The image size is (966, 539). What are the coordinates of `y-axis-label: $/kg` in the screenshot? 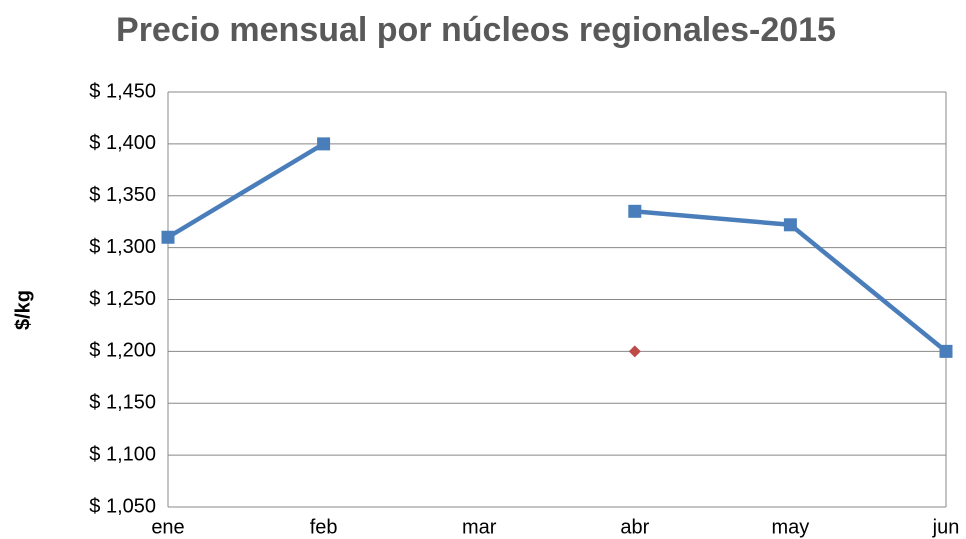 It's located at (23, 310).